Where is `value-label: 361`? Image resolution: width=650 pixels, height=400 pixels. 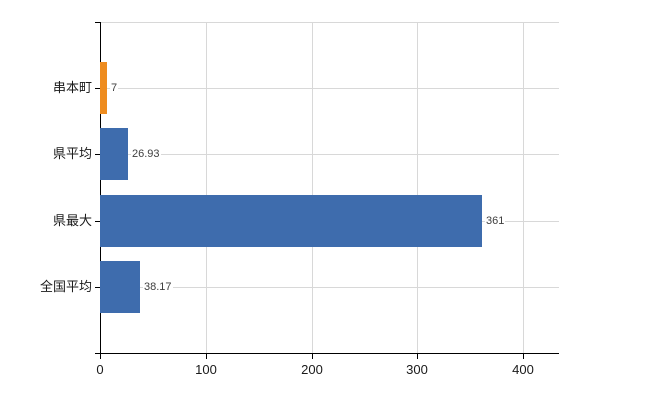
value-label: 361 is located at coordinates (495, 221).